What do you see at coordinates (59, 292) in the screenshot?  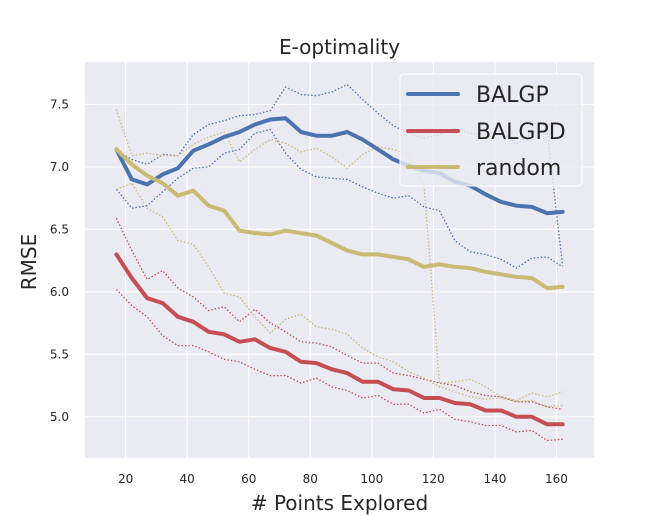 I see `y-tick-label: 6.0` at bounding box center [59, 292].